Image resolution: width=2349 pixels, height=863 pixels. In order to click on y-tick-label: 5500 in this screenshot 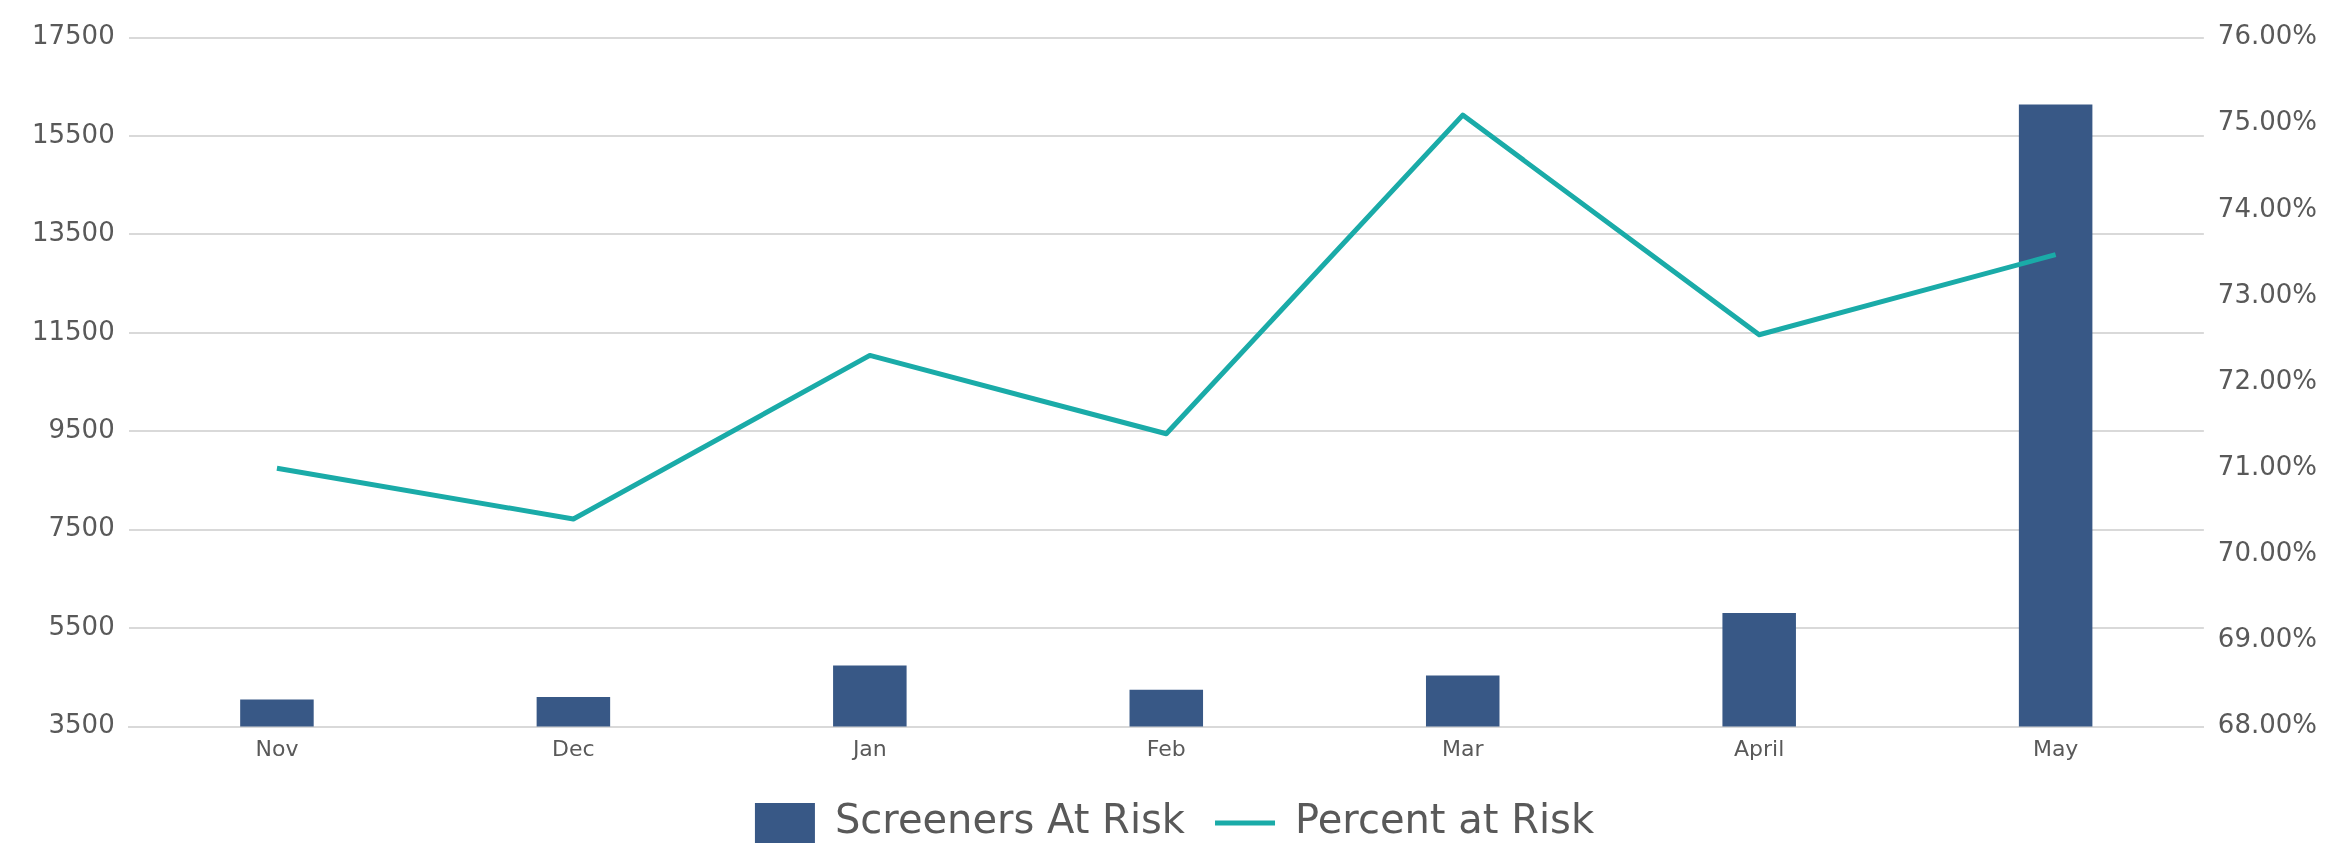, I will do `click(81, 625)`.